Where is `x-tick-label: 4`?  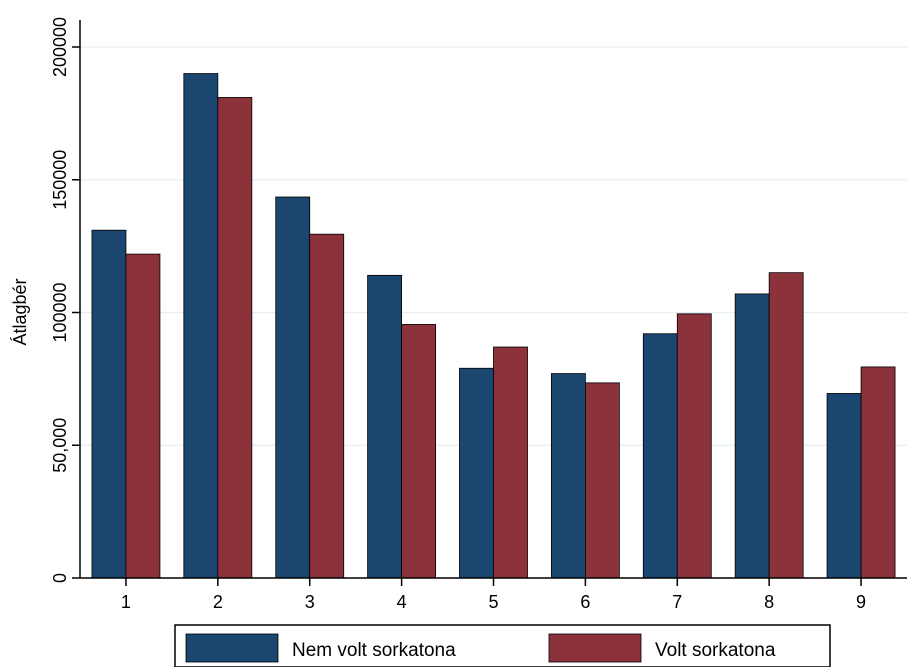
x-tick-label: 4 is located at coordinates (402, 602).